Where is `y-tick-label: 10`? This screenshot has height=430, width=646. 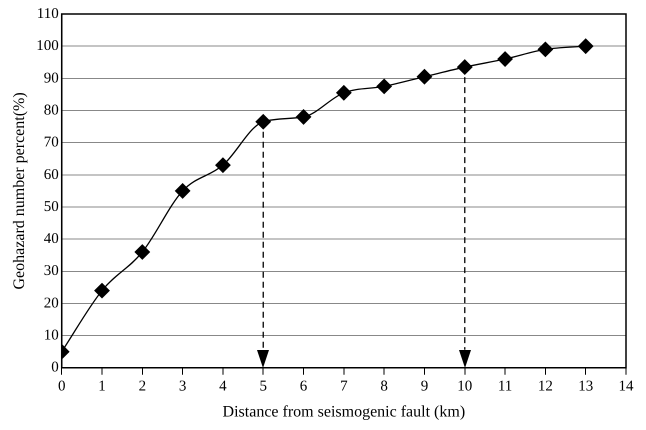
y-tick-label: 10 is located at coordinates (51, 336).